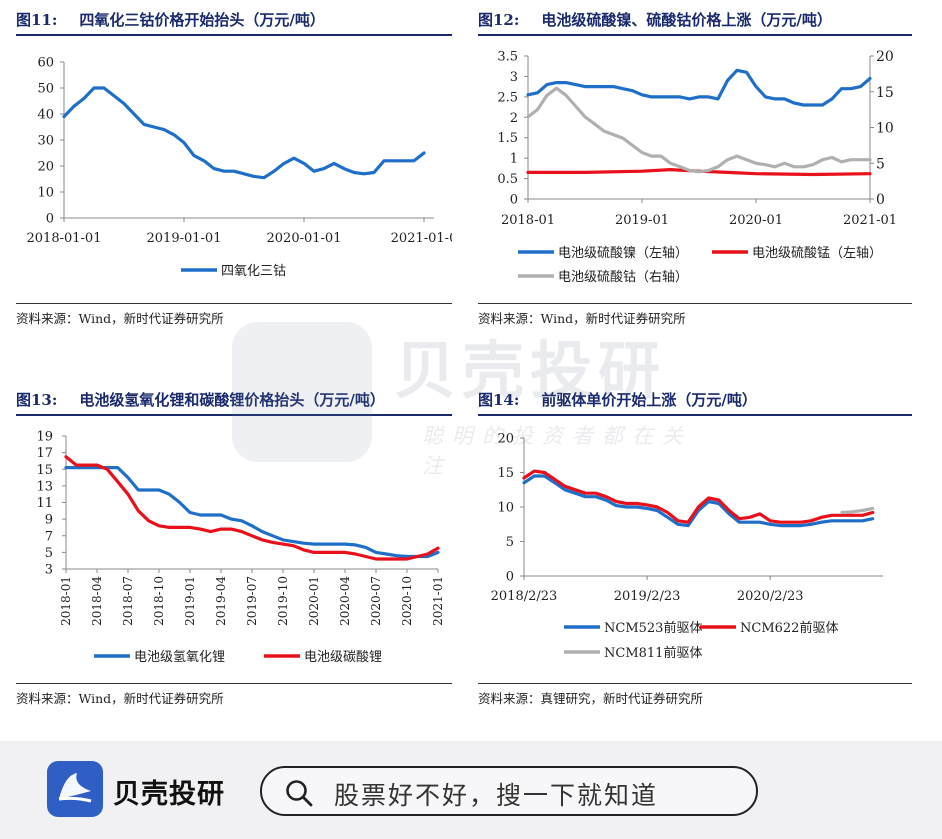  Describe the element at coordinates (44, 437) in the screenshot. I see `y-tick-label: 19` at that location.